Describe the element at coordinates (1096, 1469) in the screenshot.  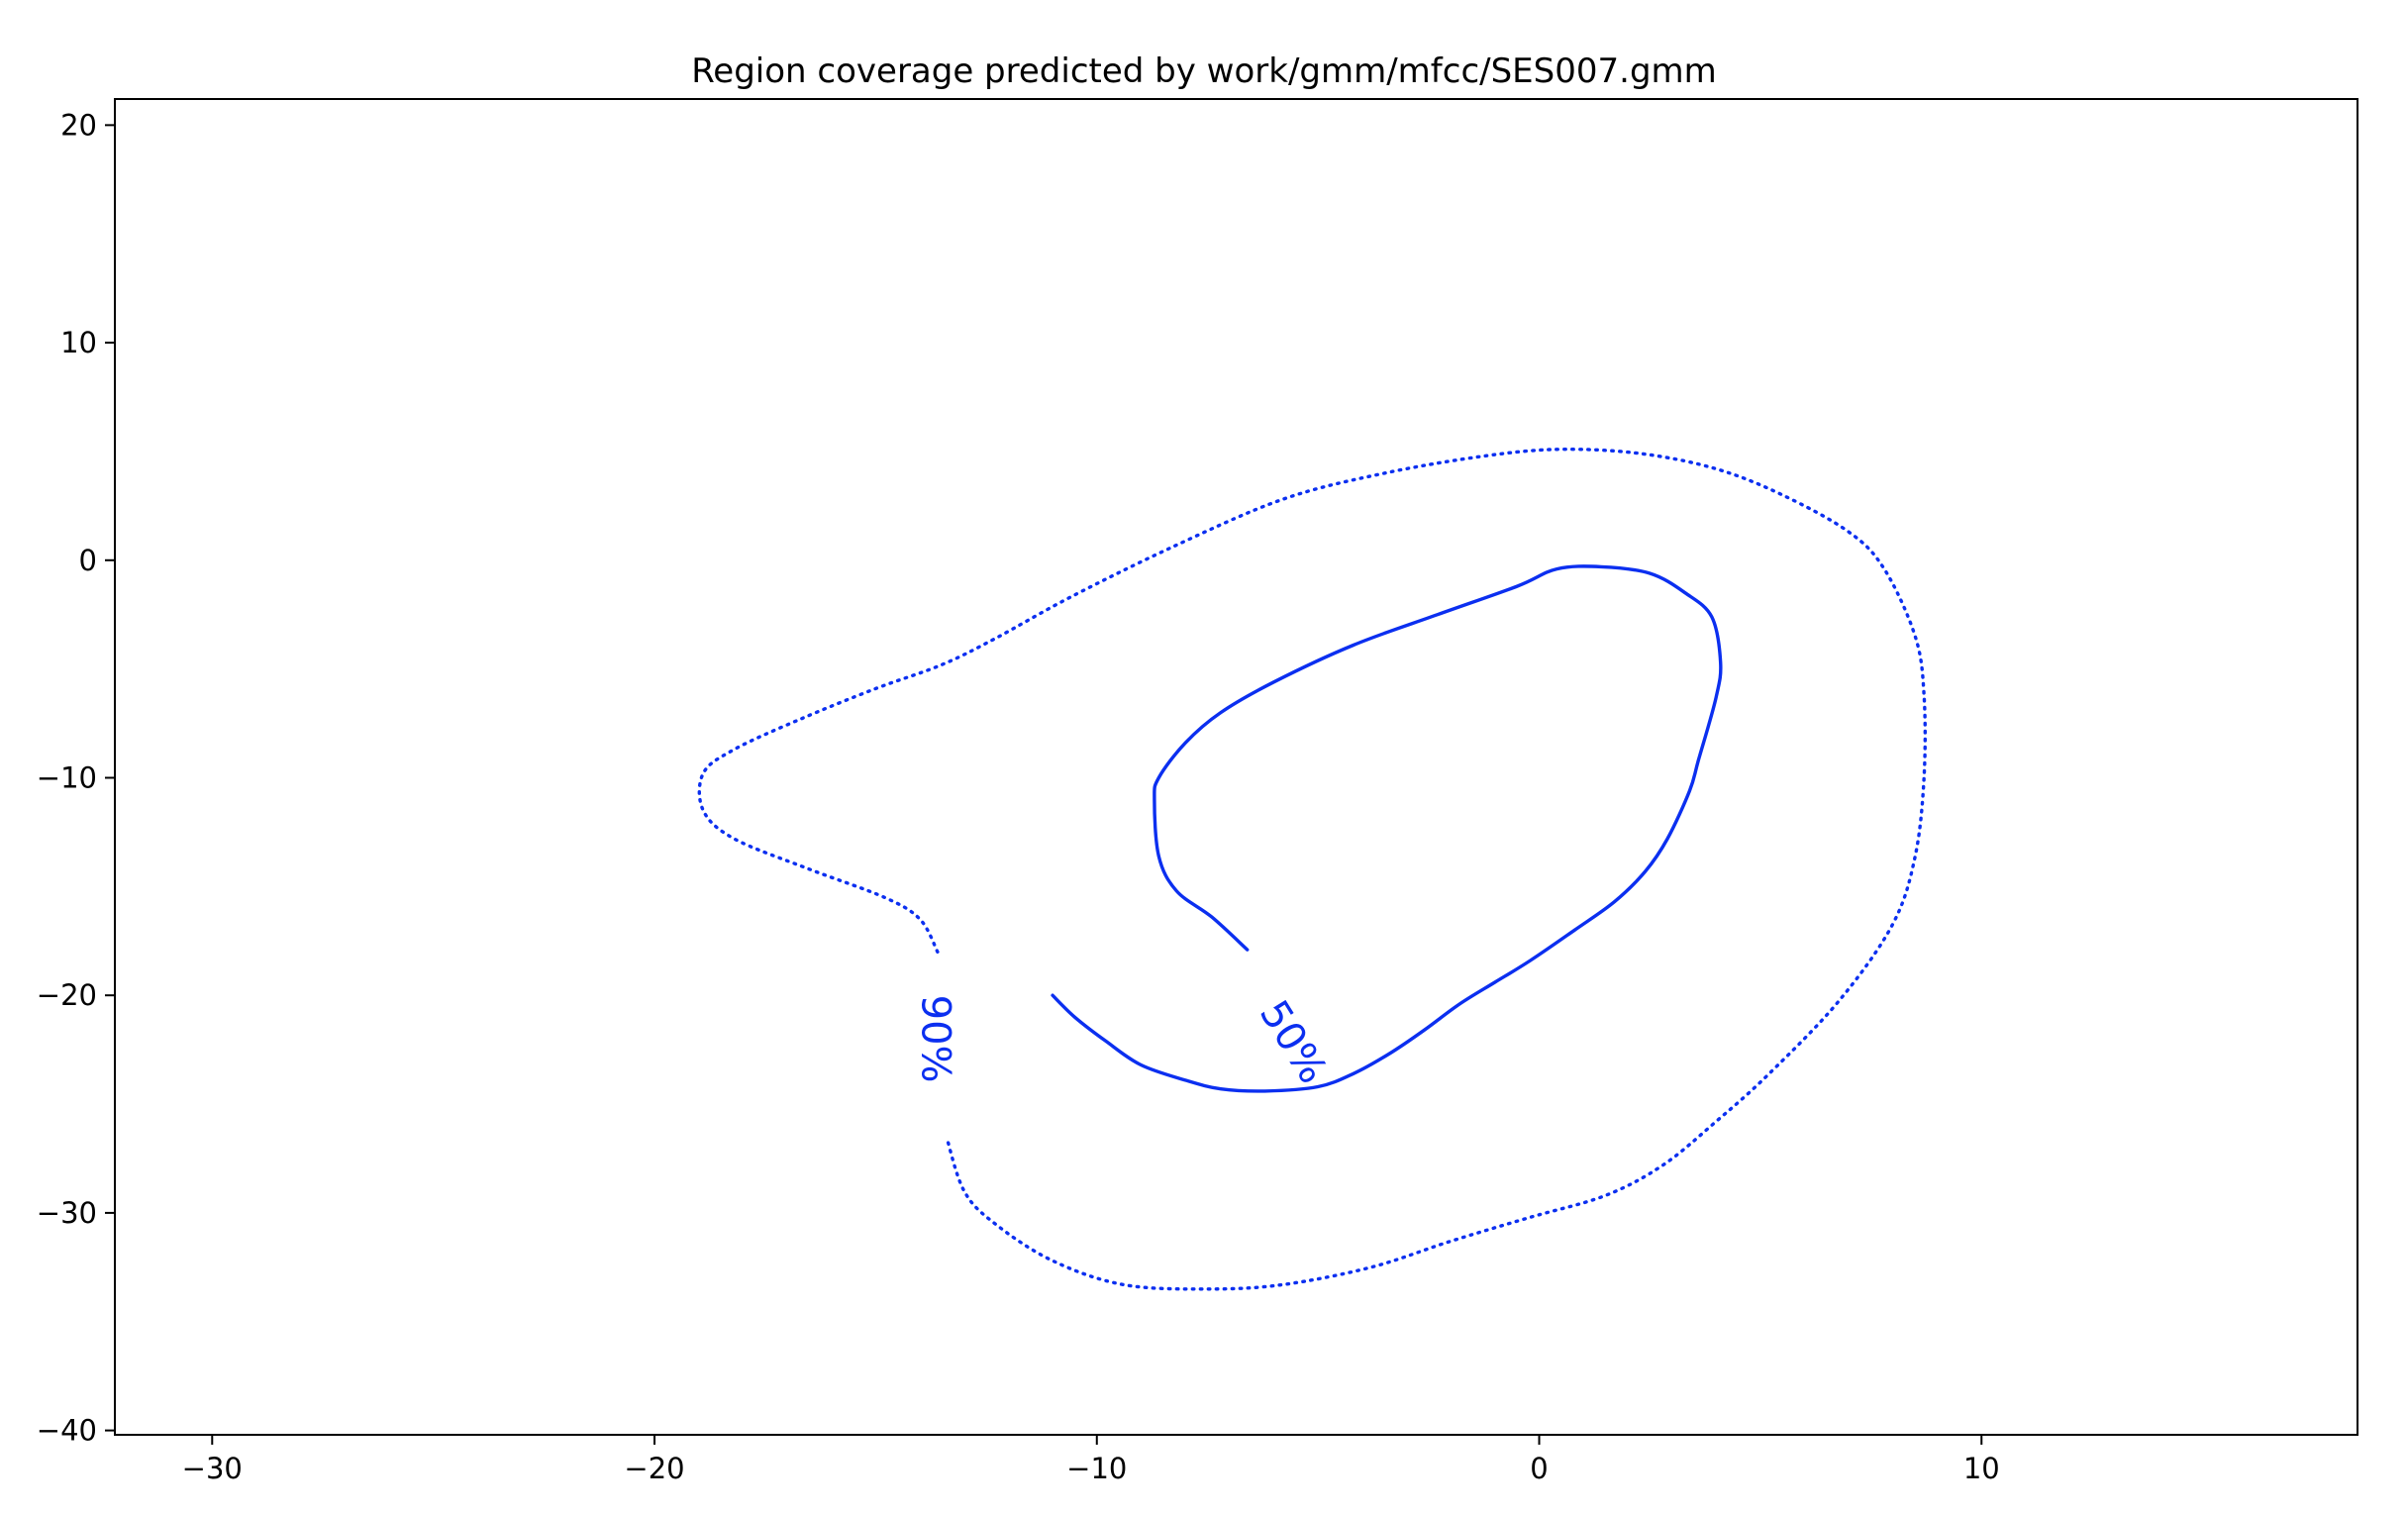
I see `x-tick-label: −10` at that location.